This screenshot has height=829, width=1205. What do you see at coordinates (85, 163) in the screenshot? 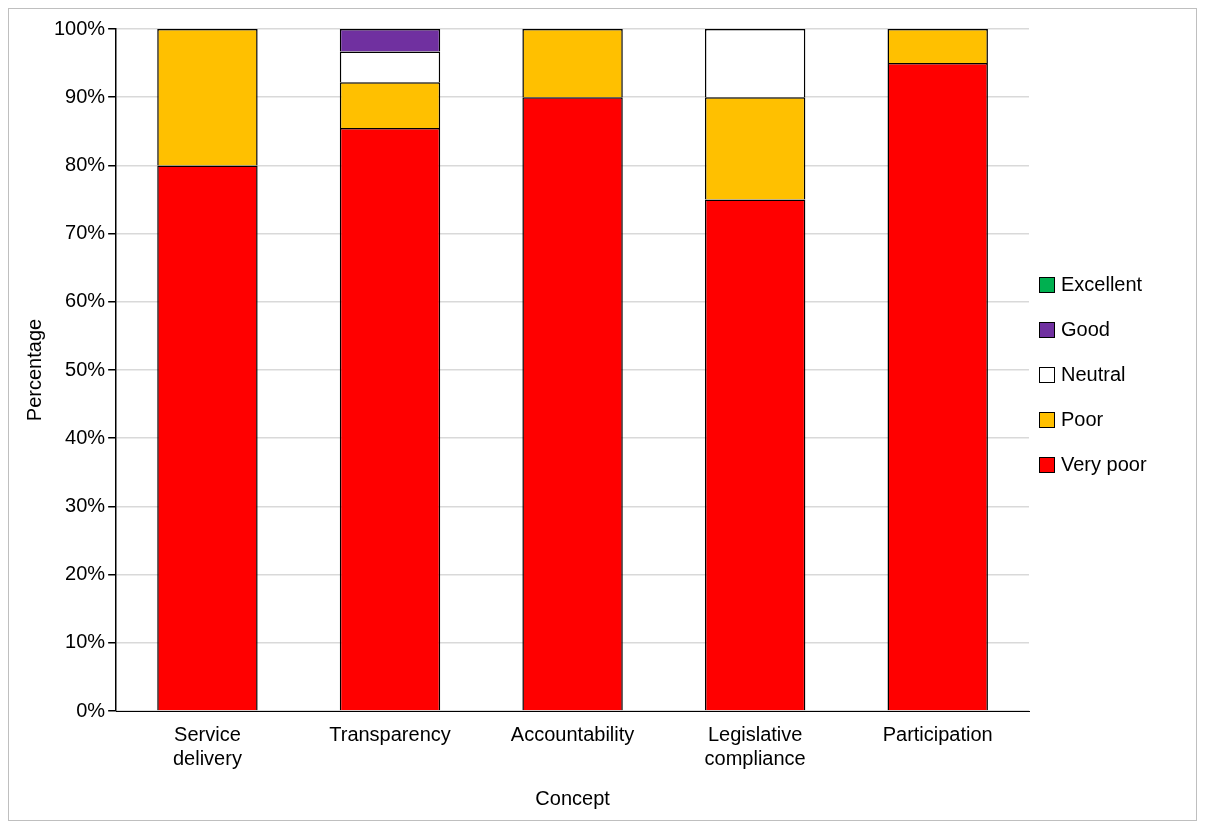
I see `y-tick-label: 80%` at bounding box center [85, 163].